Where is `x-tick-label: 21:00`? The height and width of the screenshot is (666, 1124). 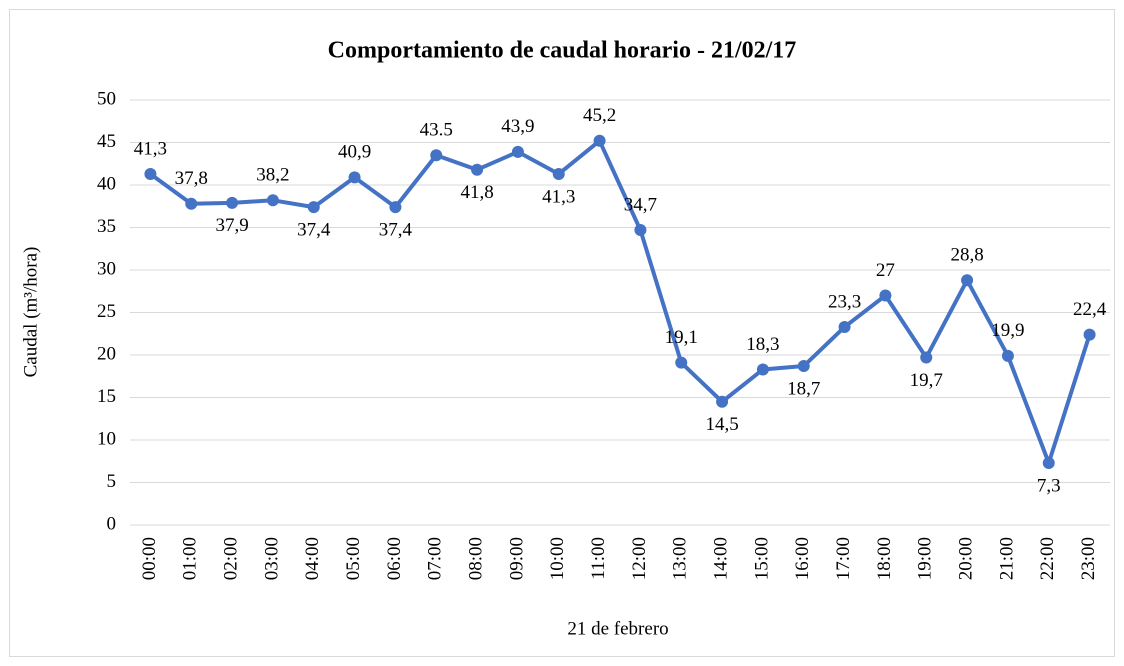 x-tick-label: 21:00 is located at coordinates (1006, 558).